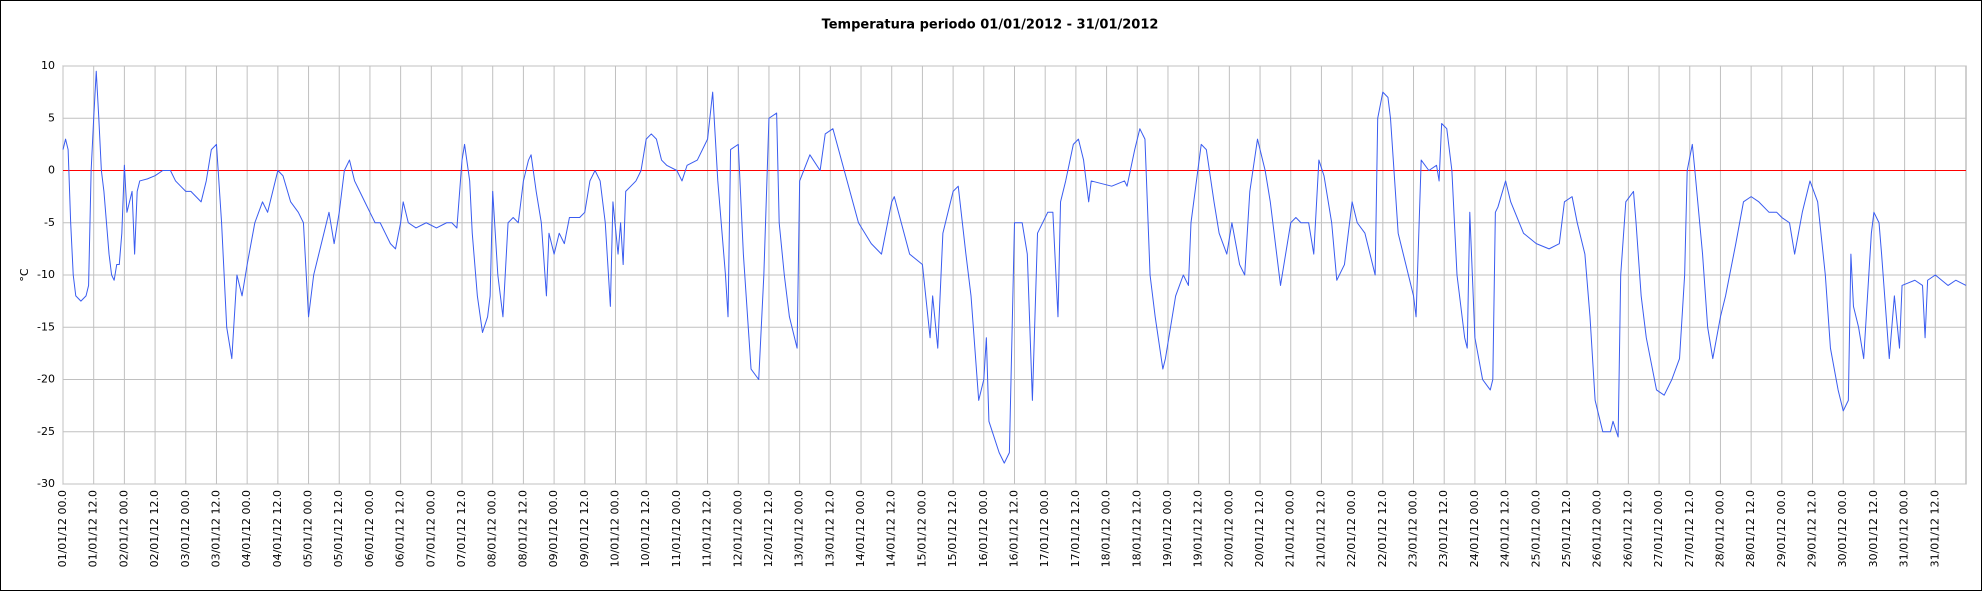 This screenshot has width=1982, height=591. What do you see at coordinates (1136, 528) in the screenshot?
I see `x-tick-label: 18/01/12 12.0` at bounding box center [1136, 528].